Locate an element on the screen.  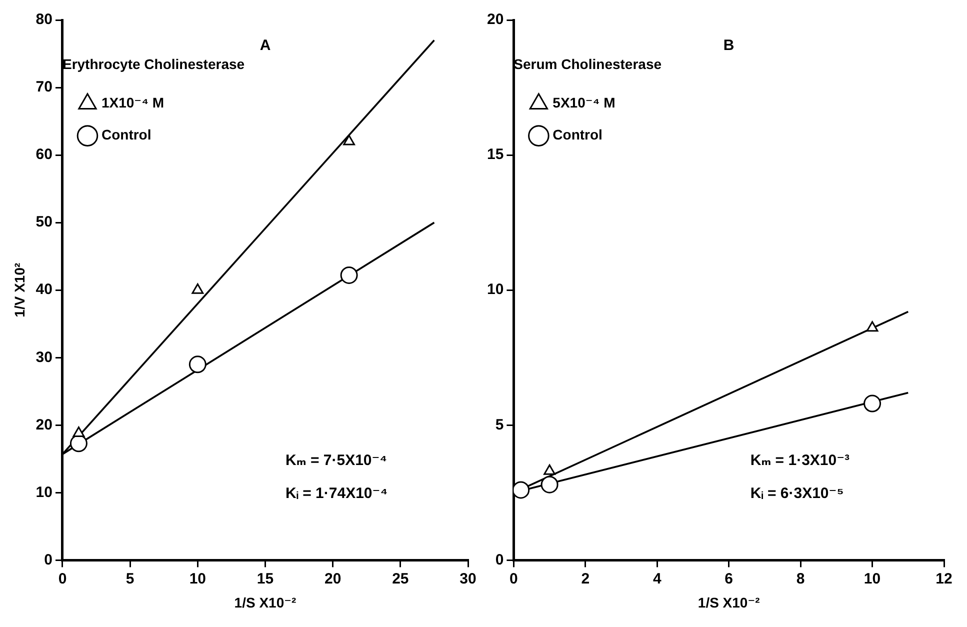
legend-label: 5X10⁻⁴ M is located at coordinates (584, 102).